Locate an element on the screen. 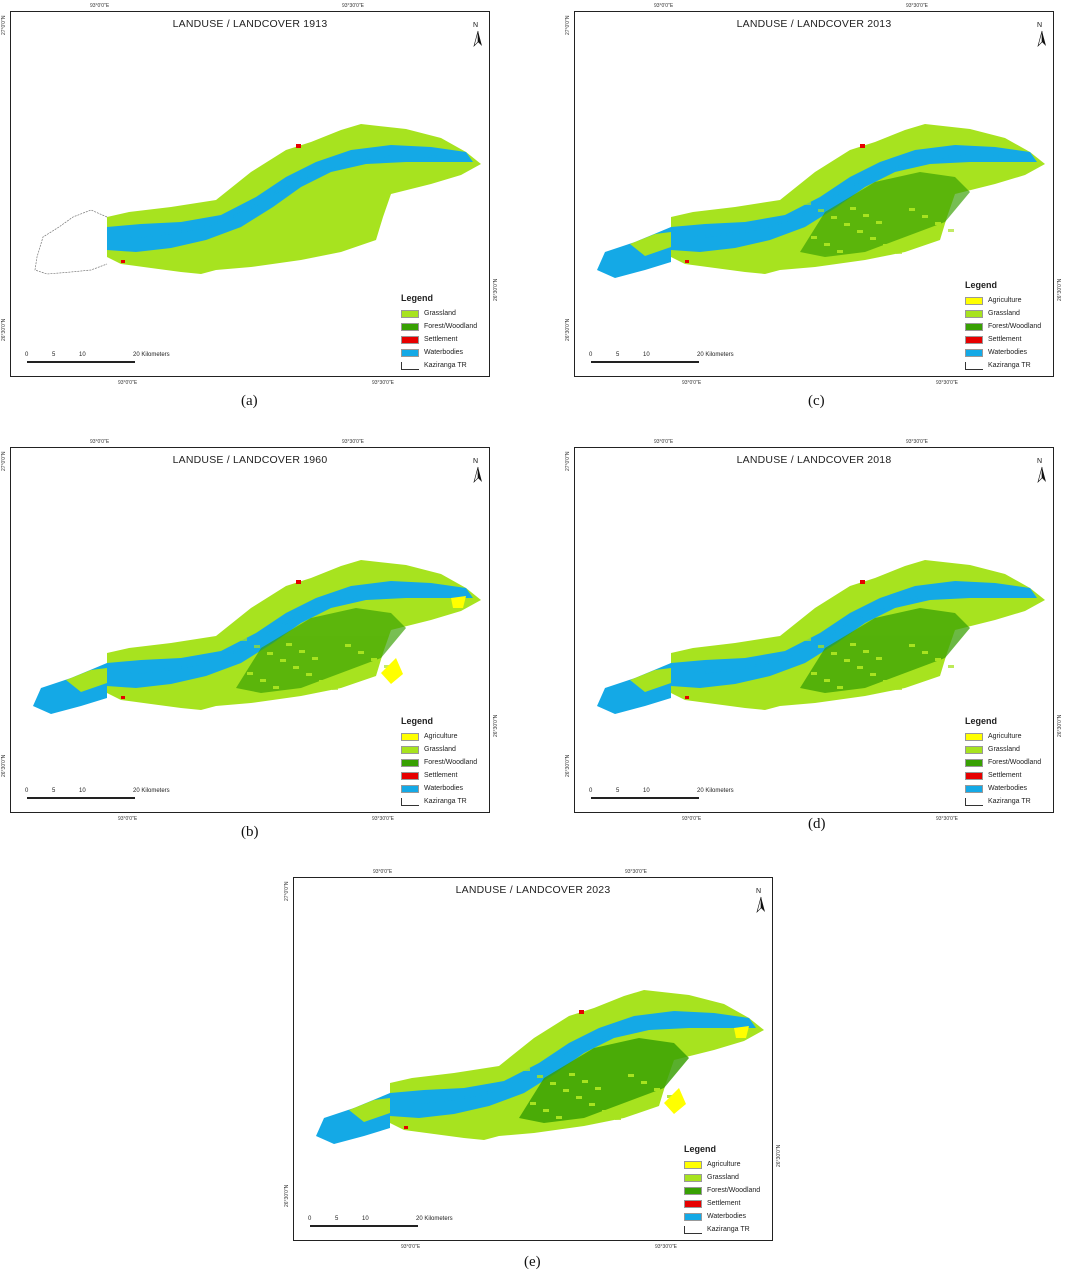  legend-label: Waterbodies is located at coordinates (1008, 352).